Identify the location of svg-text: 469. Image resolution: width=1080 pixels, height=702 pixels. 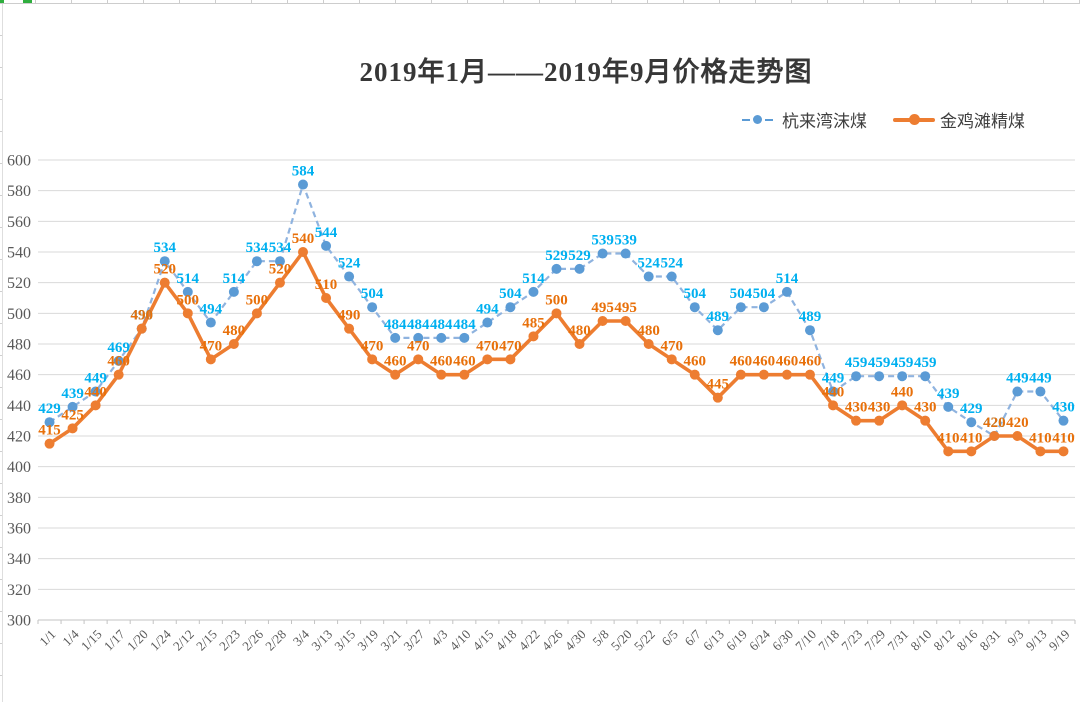
(118, 348).